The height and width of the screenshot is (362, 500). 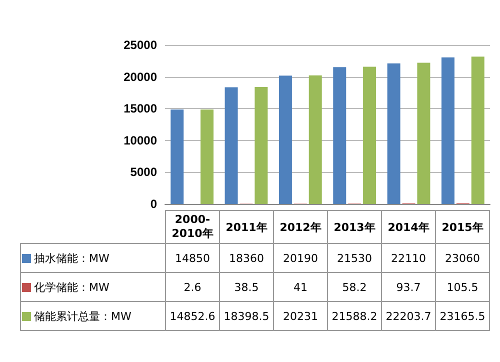 I want to click on legend-label: 储能累计总量：MW, so click(x=93, y=316).